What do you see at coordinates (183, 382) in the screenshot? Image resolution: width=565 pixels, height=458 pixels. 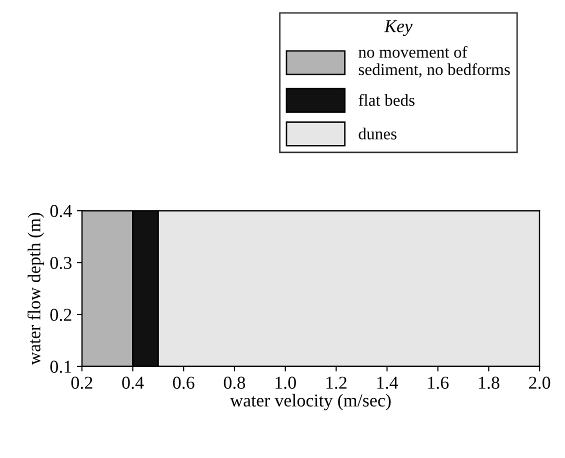 I see `x-tick-label: 0.6` at bounding box center [183, 382].